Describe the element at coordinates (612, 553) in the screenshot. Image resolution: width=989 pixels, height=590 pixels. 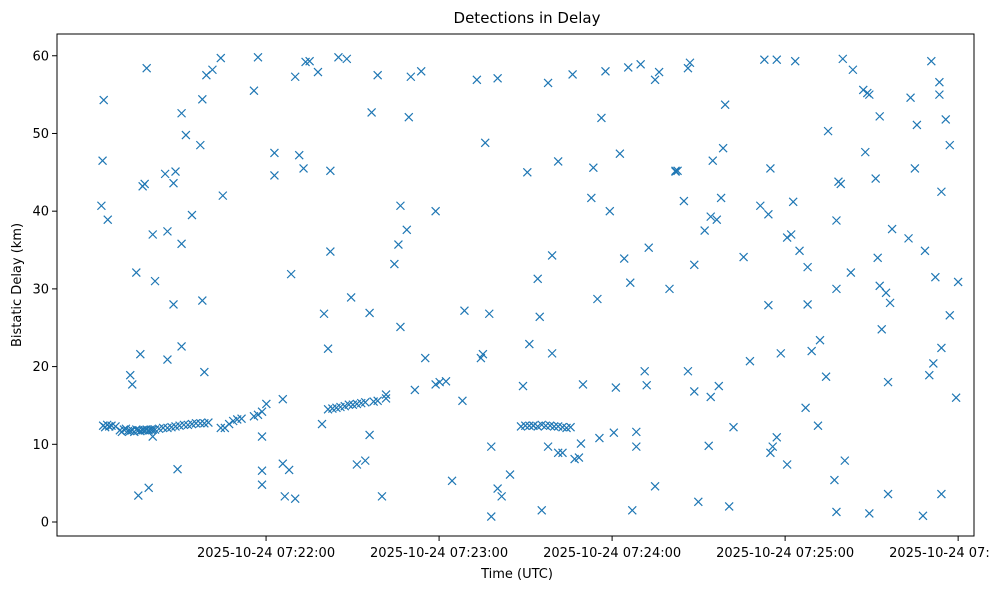
I see `x-tick-label: 2025-10-24 07:24:00` at that location.